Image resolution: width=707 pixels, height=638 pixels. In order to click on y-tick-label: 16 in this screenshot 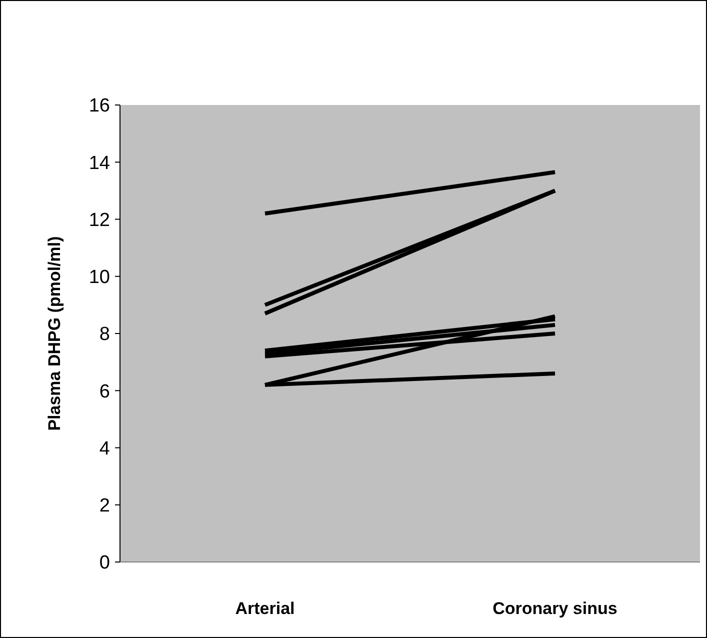, I will do `click(99, 106)`.